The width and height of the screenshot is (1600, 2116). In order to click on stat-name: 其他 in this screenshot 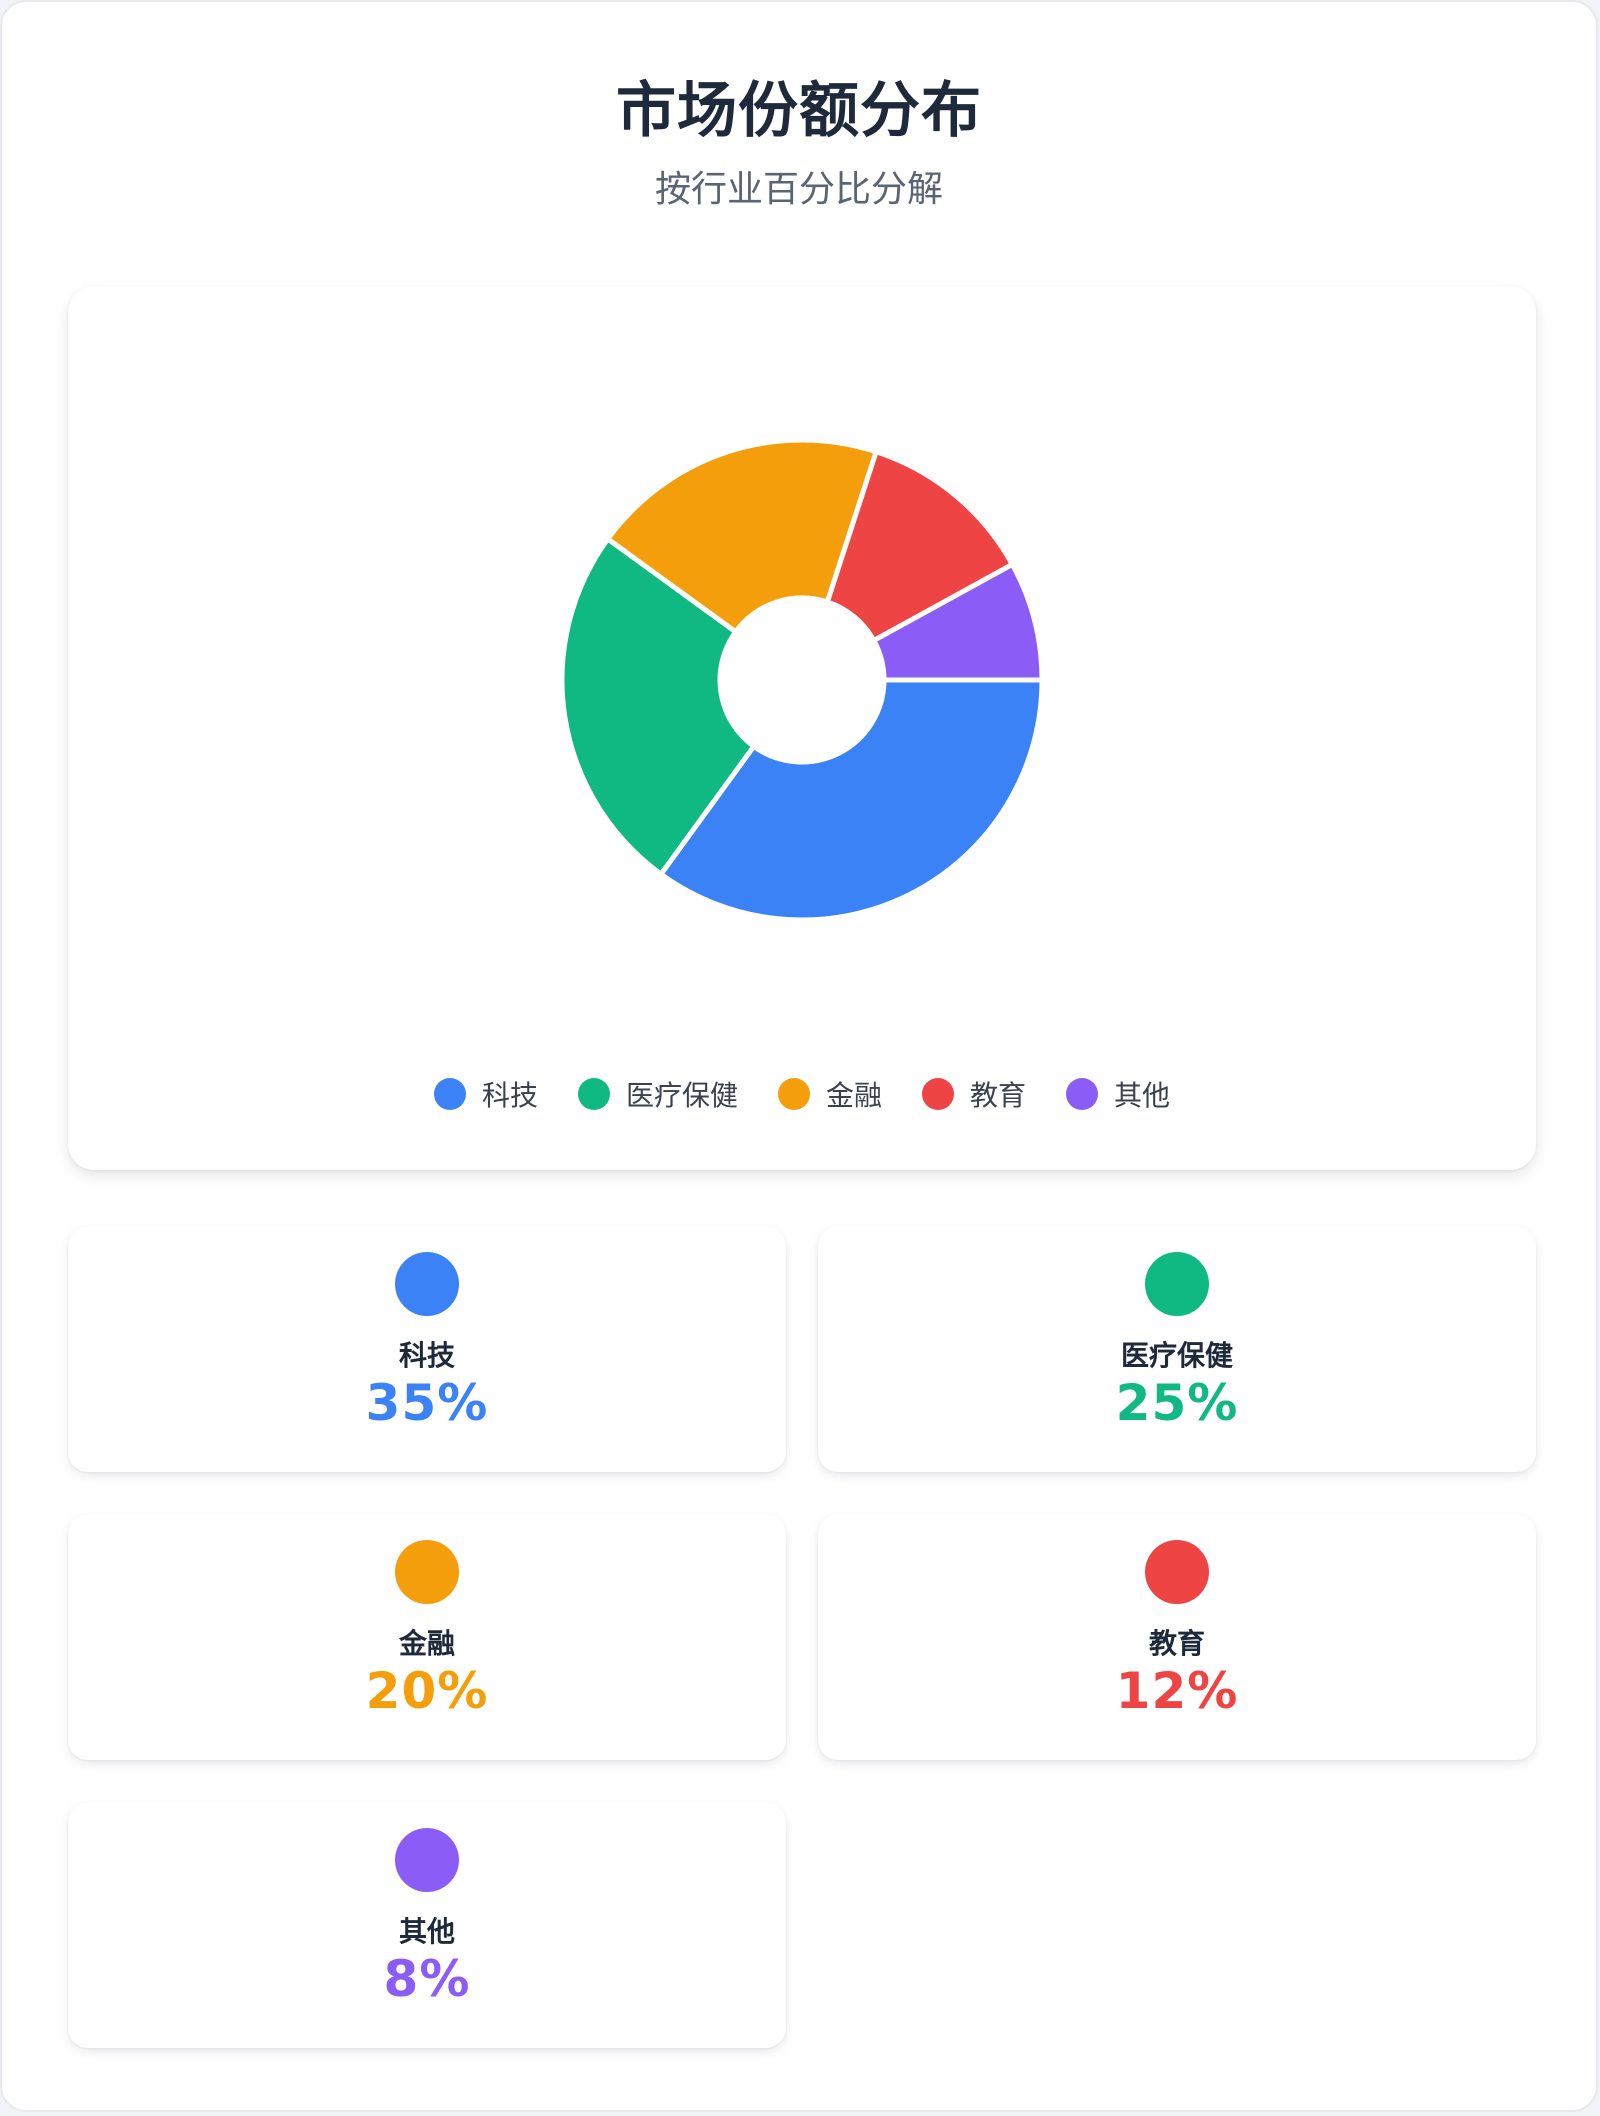, I will do `click(426, 1931)`.